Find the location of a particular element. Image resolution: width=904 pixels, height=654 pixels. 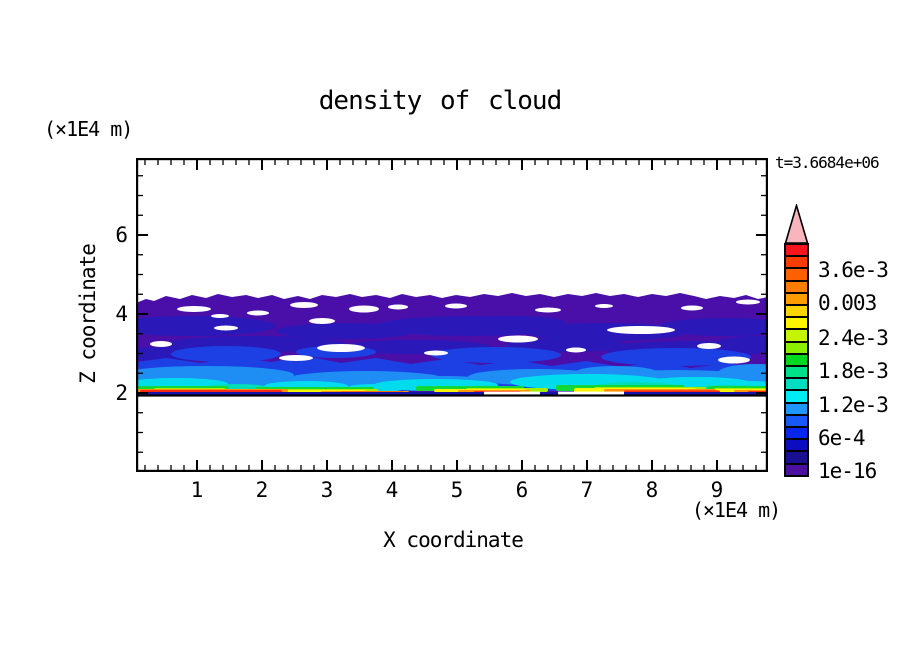

x-tick-label: 3 is located at coordinates (327, 490).